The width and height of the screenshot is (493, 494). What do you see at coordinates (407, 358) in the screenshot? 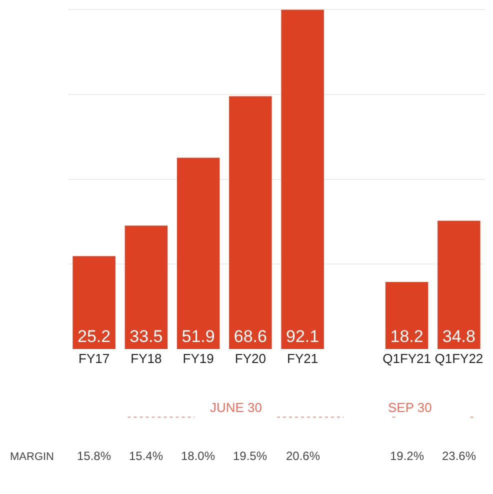
I see `x-tick-label: Q1FY21` at bounding box center [407, 358].